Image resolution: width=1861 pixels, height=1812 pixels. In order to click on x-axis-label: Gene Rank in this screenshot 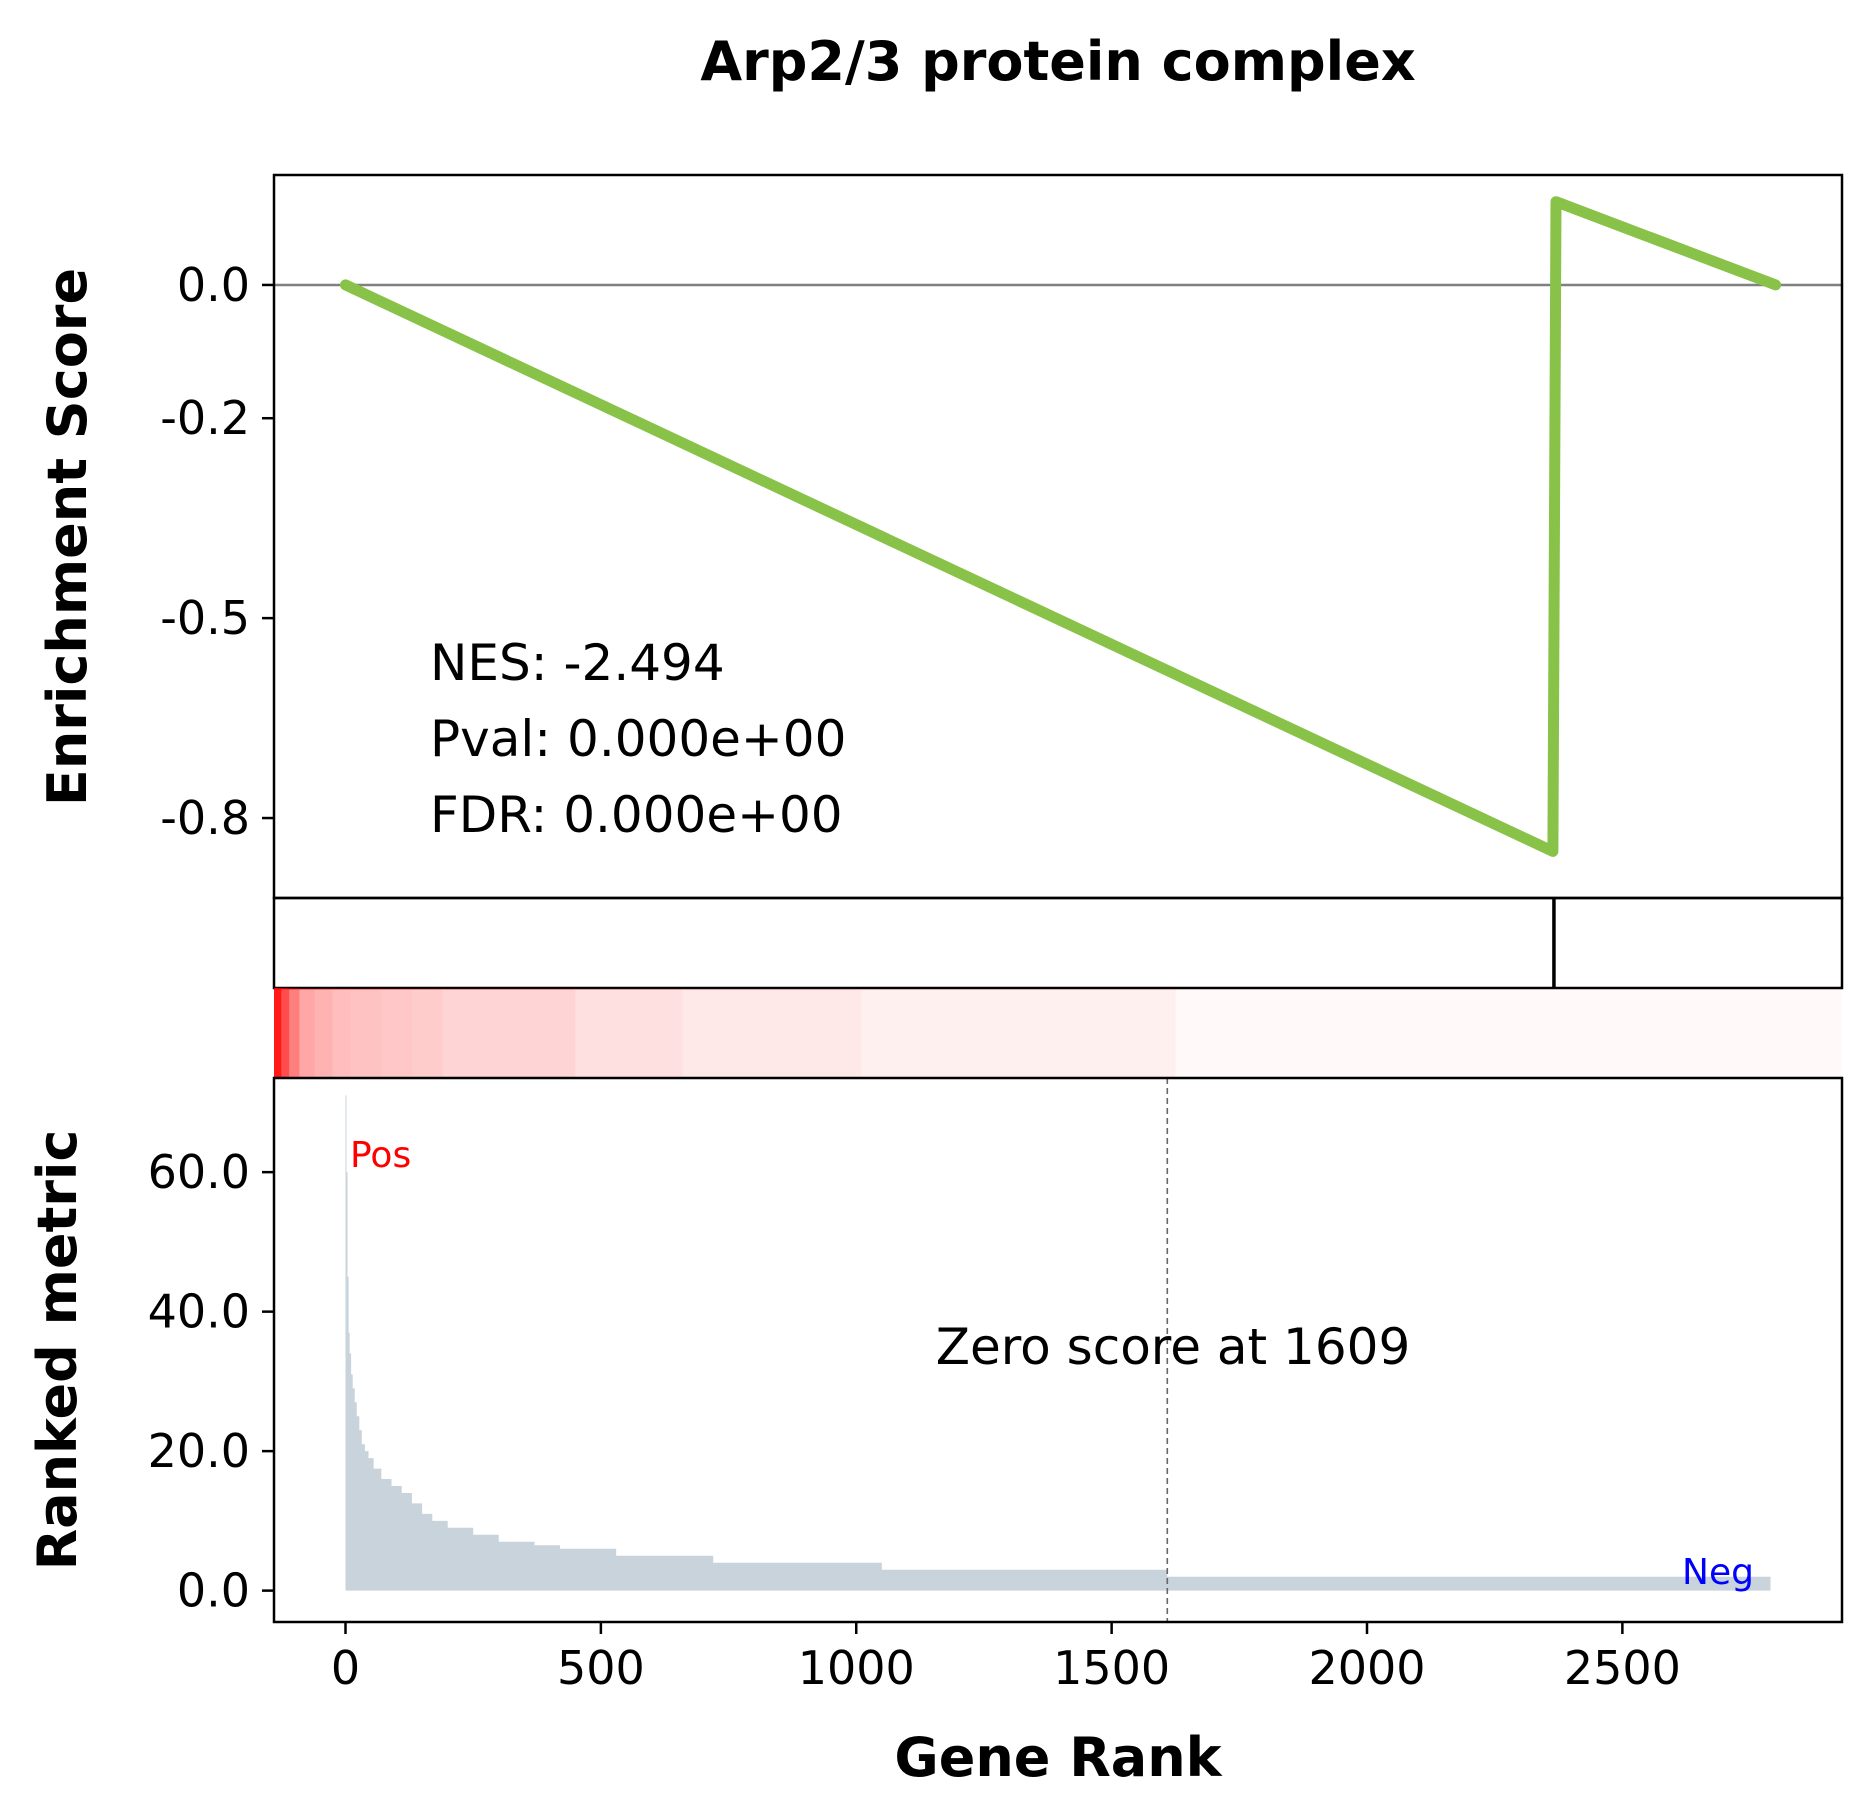, I will do `click(1058, 1757)`.